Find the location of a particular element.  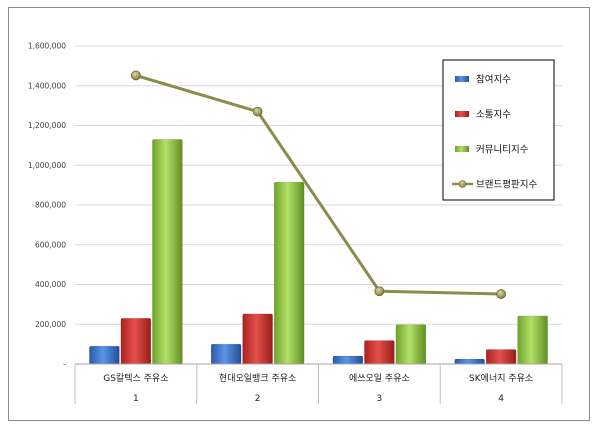

y-tick-label: 800,000 is located at coordinates (50, 205).